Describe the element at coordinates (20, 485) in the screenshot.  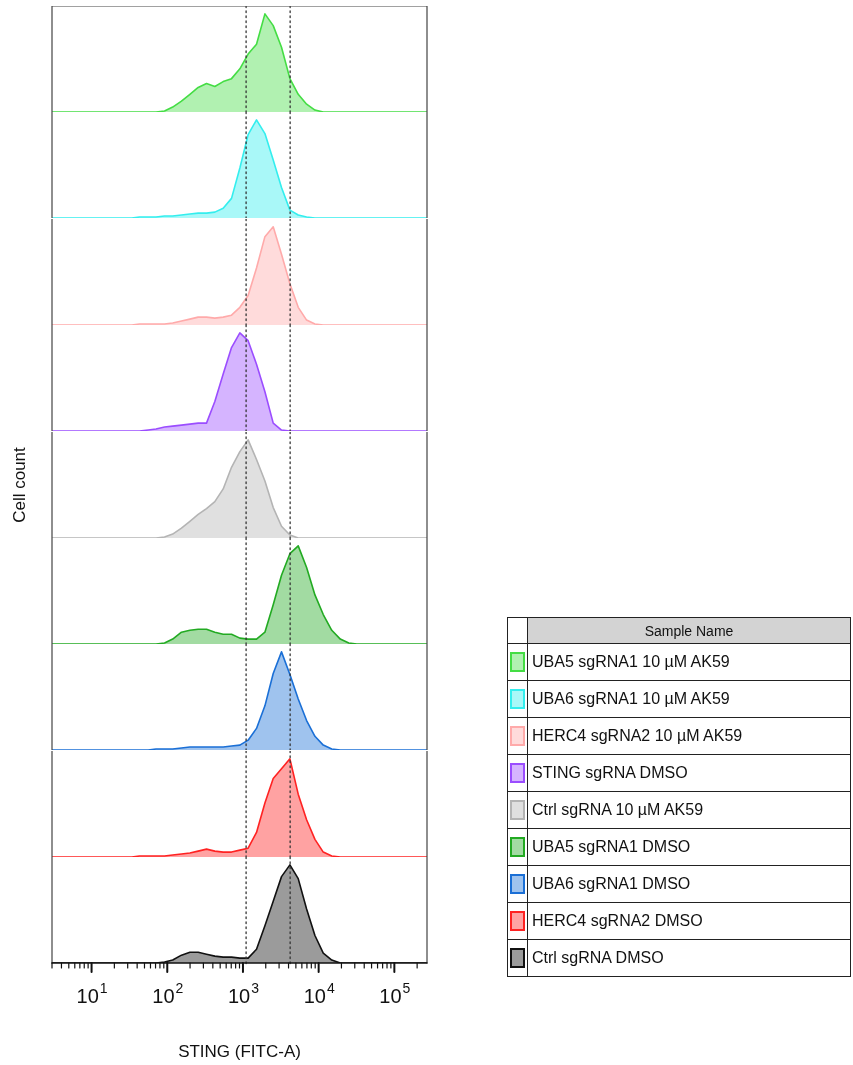
I see `y-axis-title: Cell count` at that location.